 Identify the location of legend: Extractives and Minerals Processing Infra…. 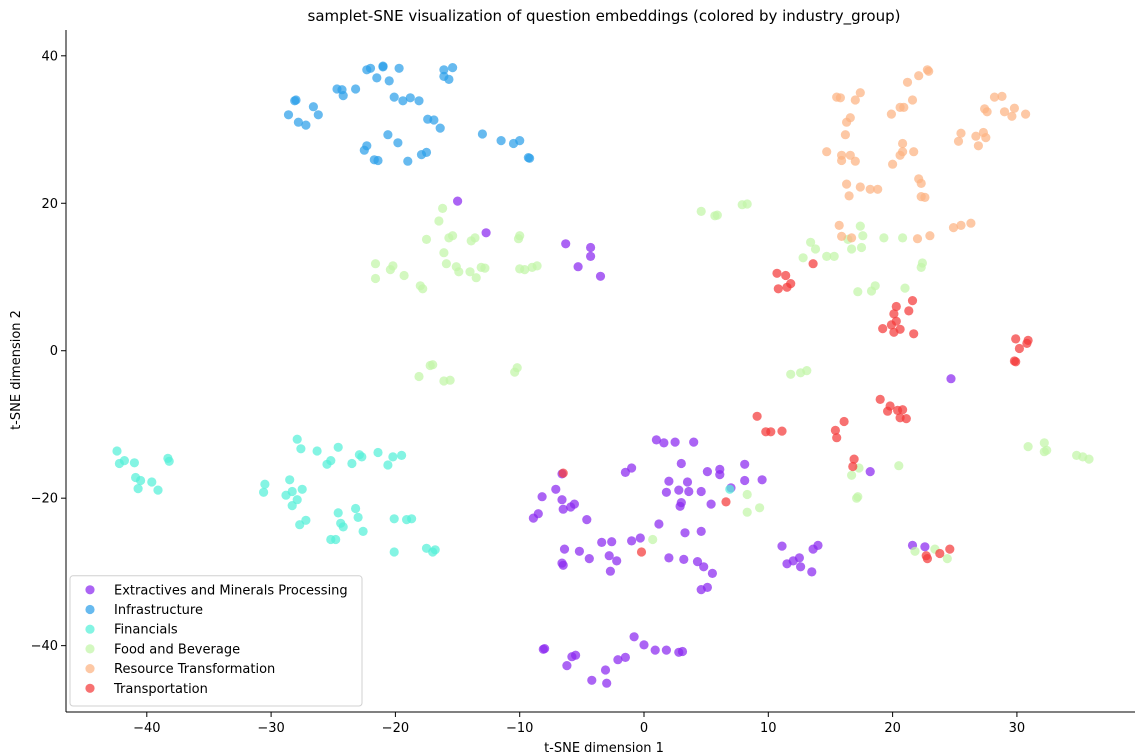
(216, 641).